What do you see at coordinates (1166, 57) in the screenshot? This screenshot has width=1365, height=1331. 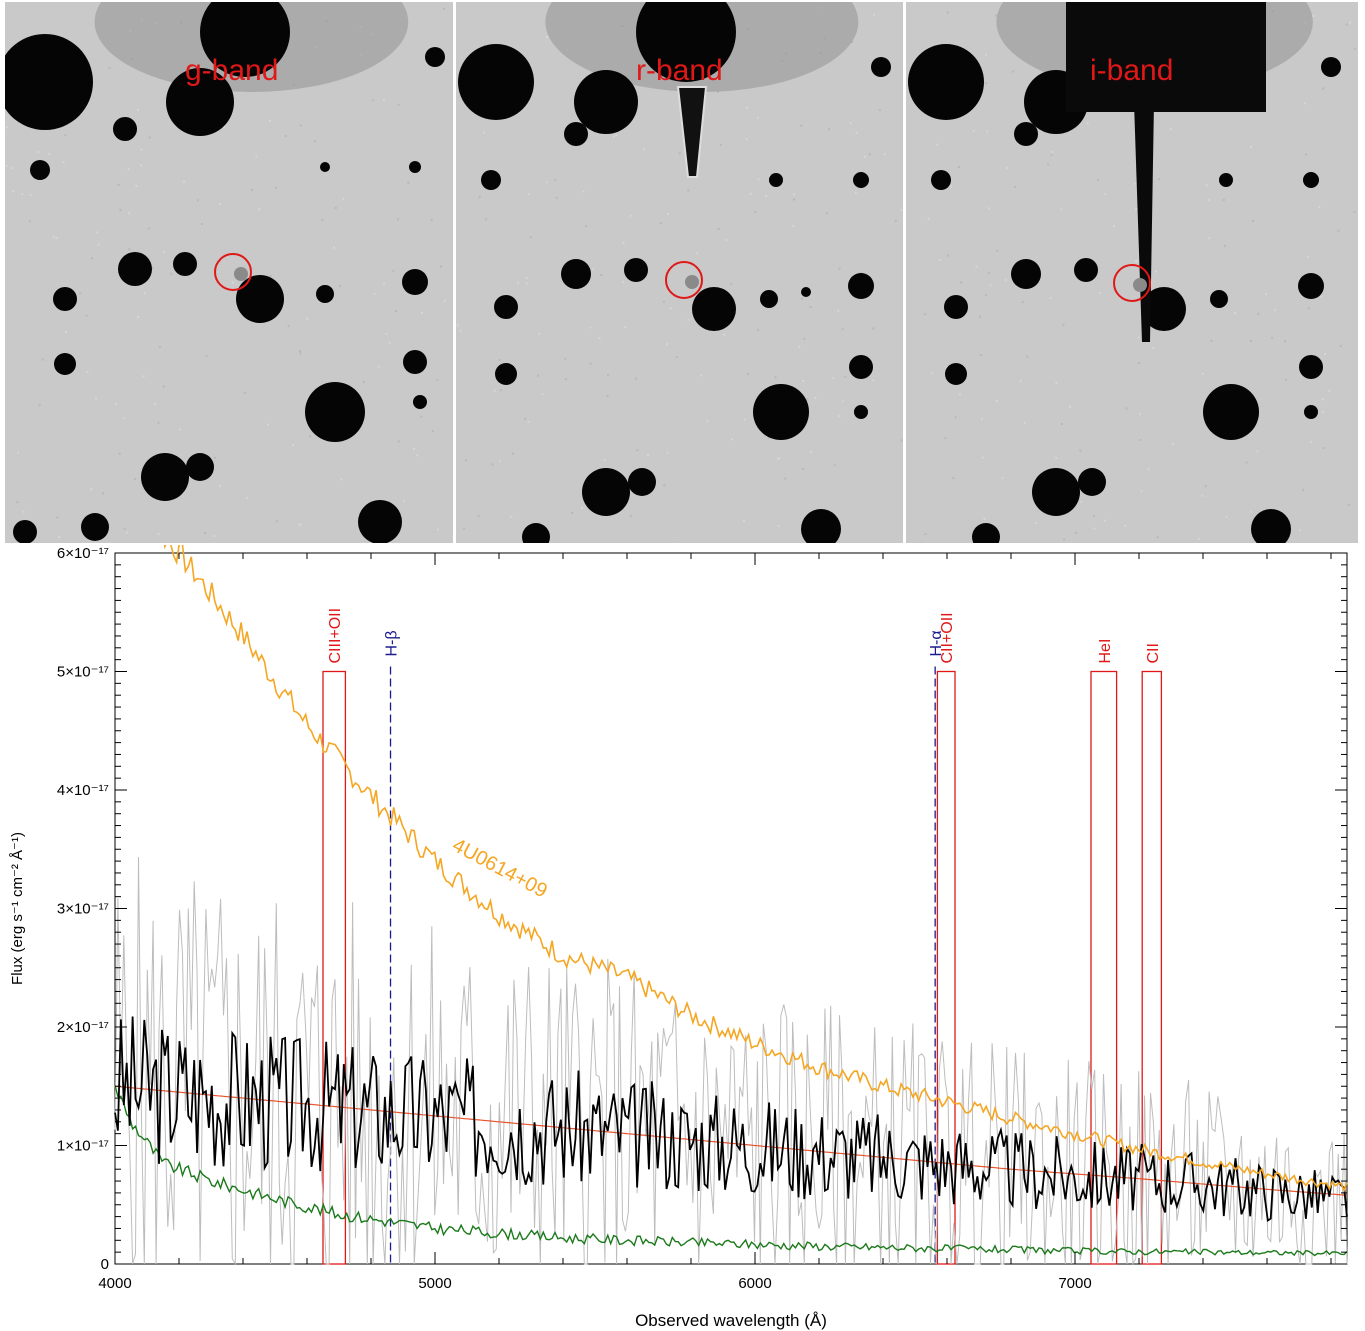 I see `saturated-region` at bounding box center [1166, 57].